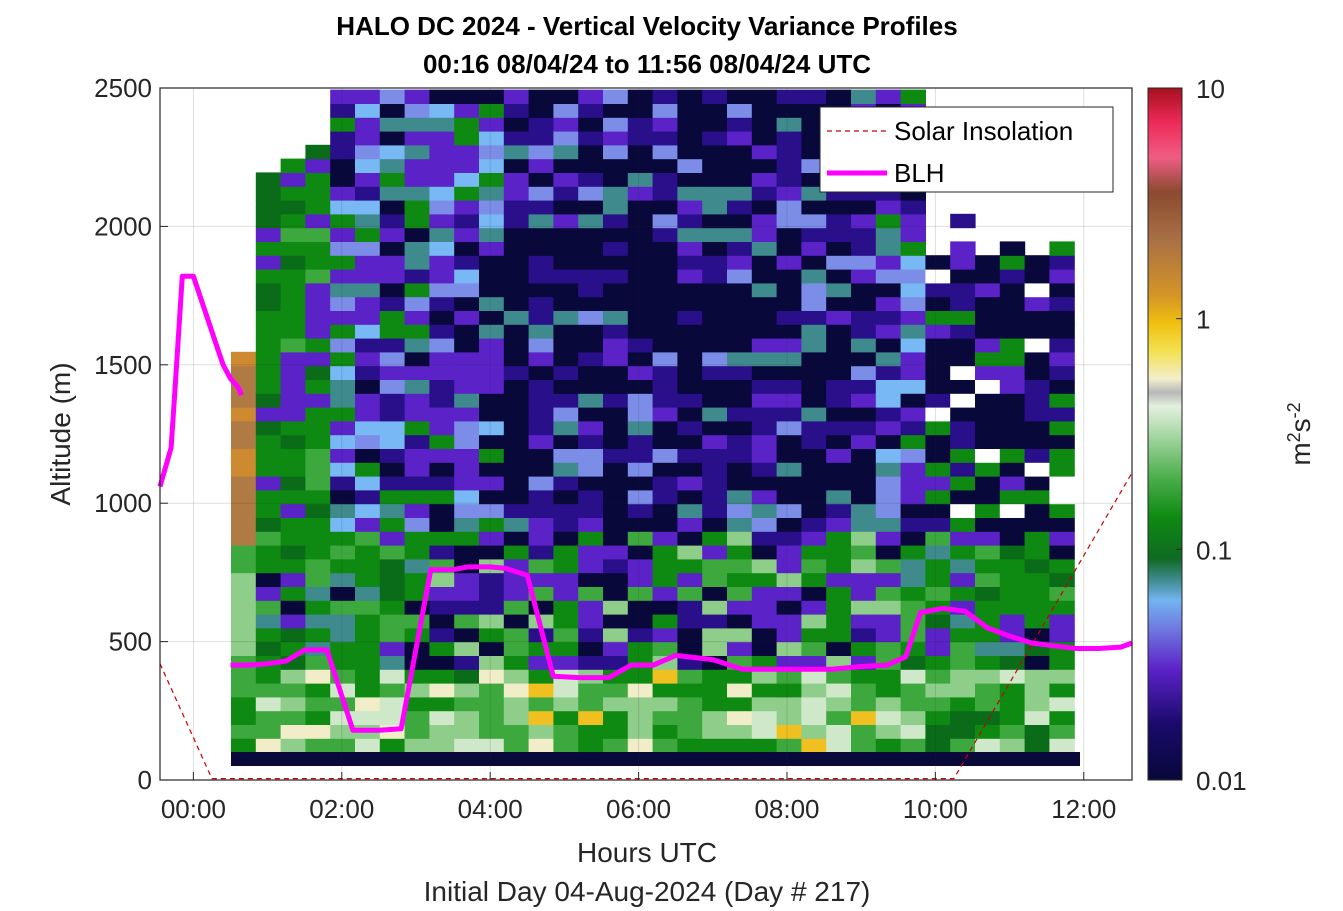  Describe the element at coordinates (193, 809) in the screenshot. I see `x-tick-label: 00:00` at that location.